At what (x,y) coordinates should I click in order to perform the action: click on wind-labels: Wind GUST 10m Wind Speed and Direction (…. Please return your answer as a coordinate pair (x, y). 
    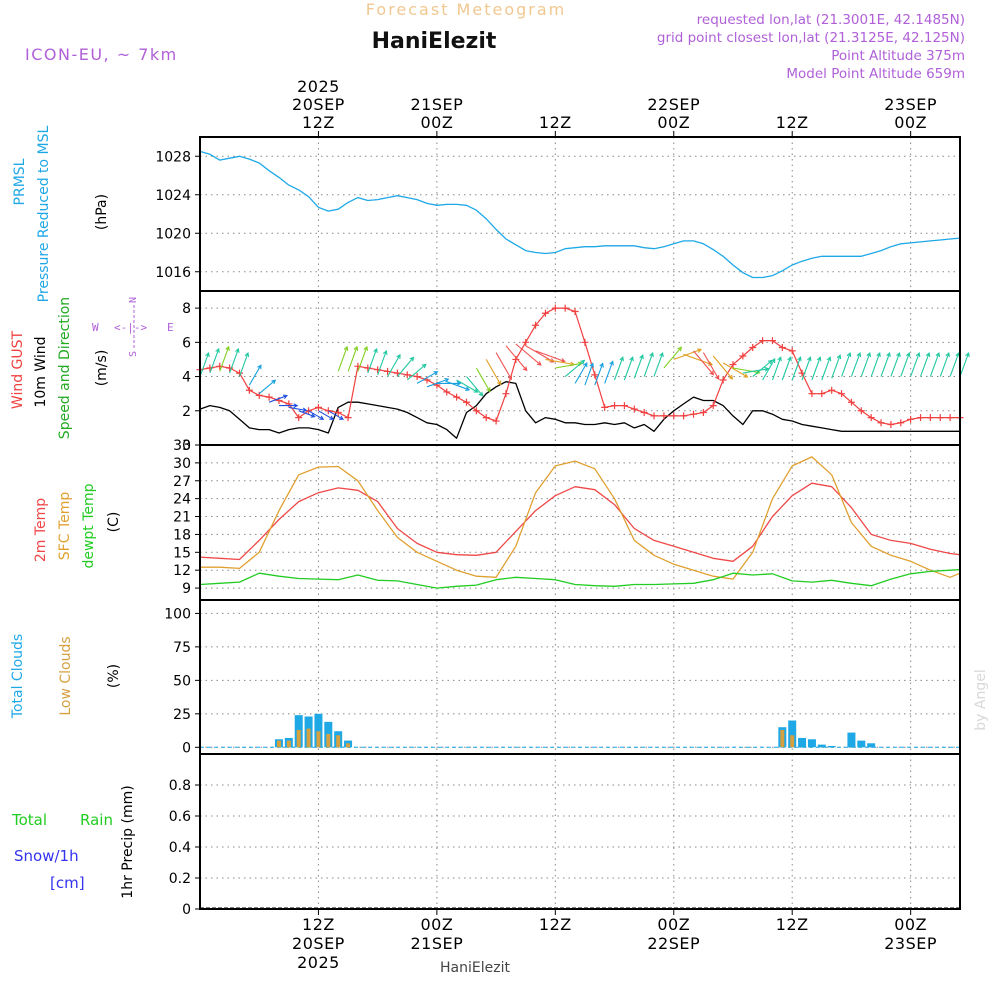
    Looking at the image, I should click on (92, 368).